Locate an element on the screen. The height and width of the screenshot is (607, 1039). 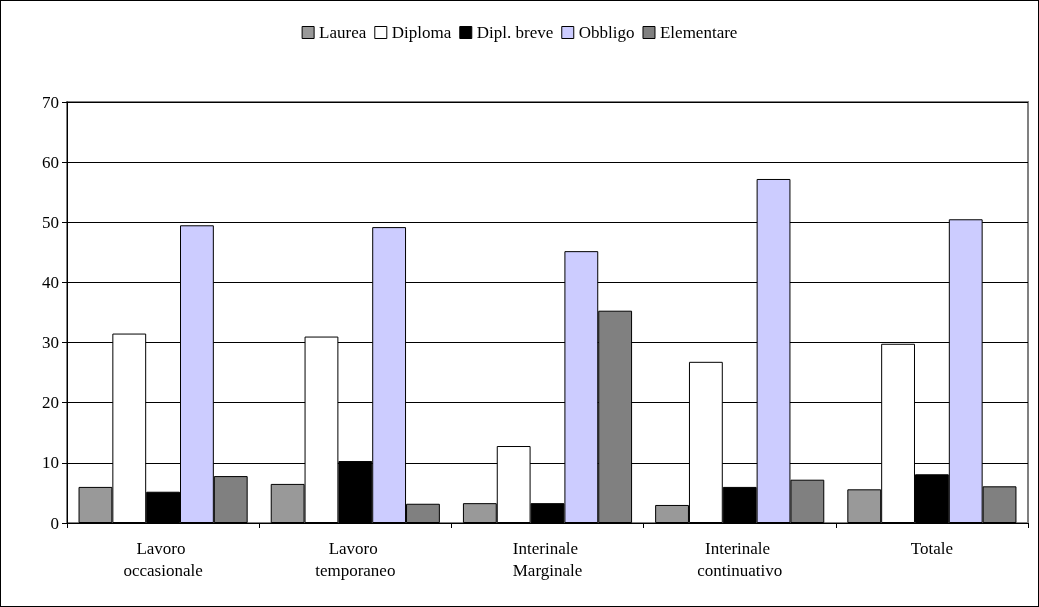
x-tick-label: Interinale Marginale is located at coordinates (547, 559).